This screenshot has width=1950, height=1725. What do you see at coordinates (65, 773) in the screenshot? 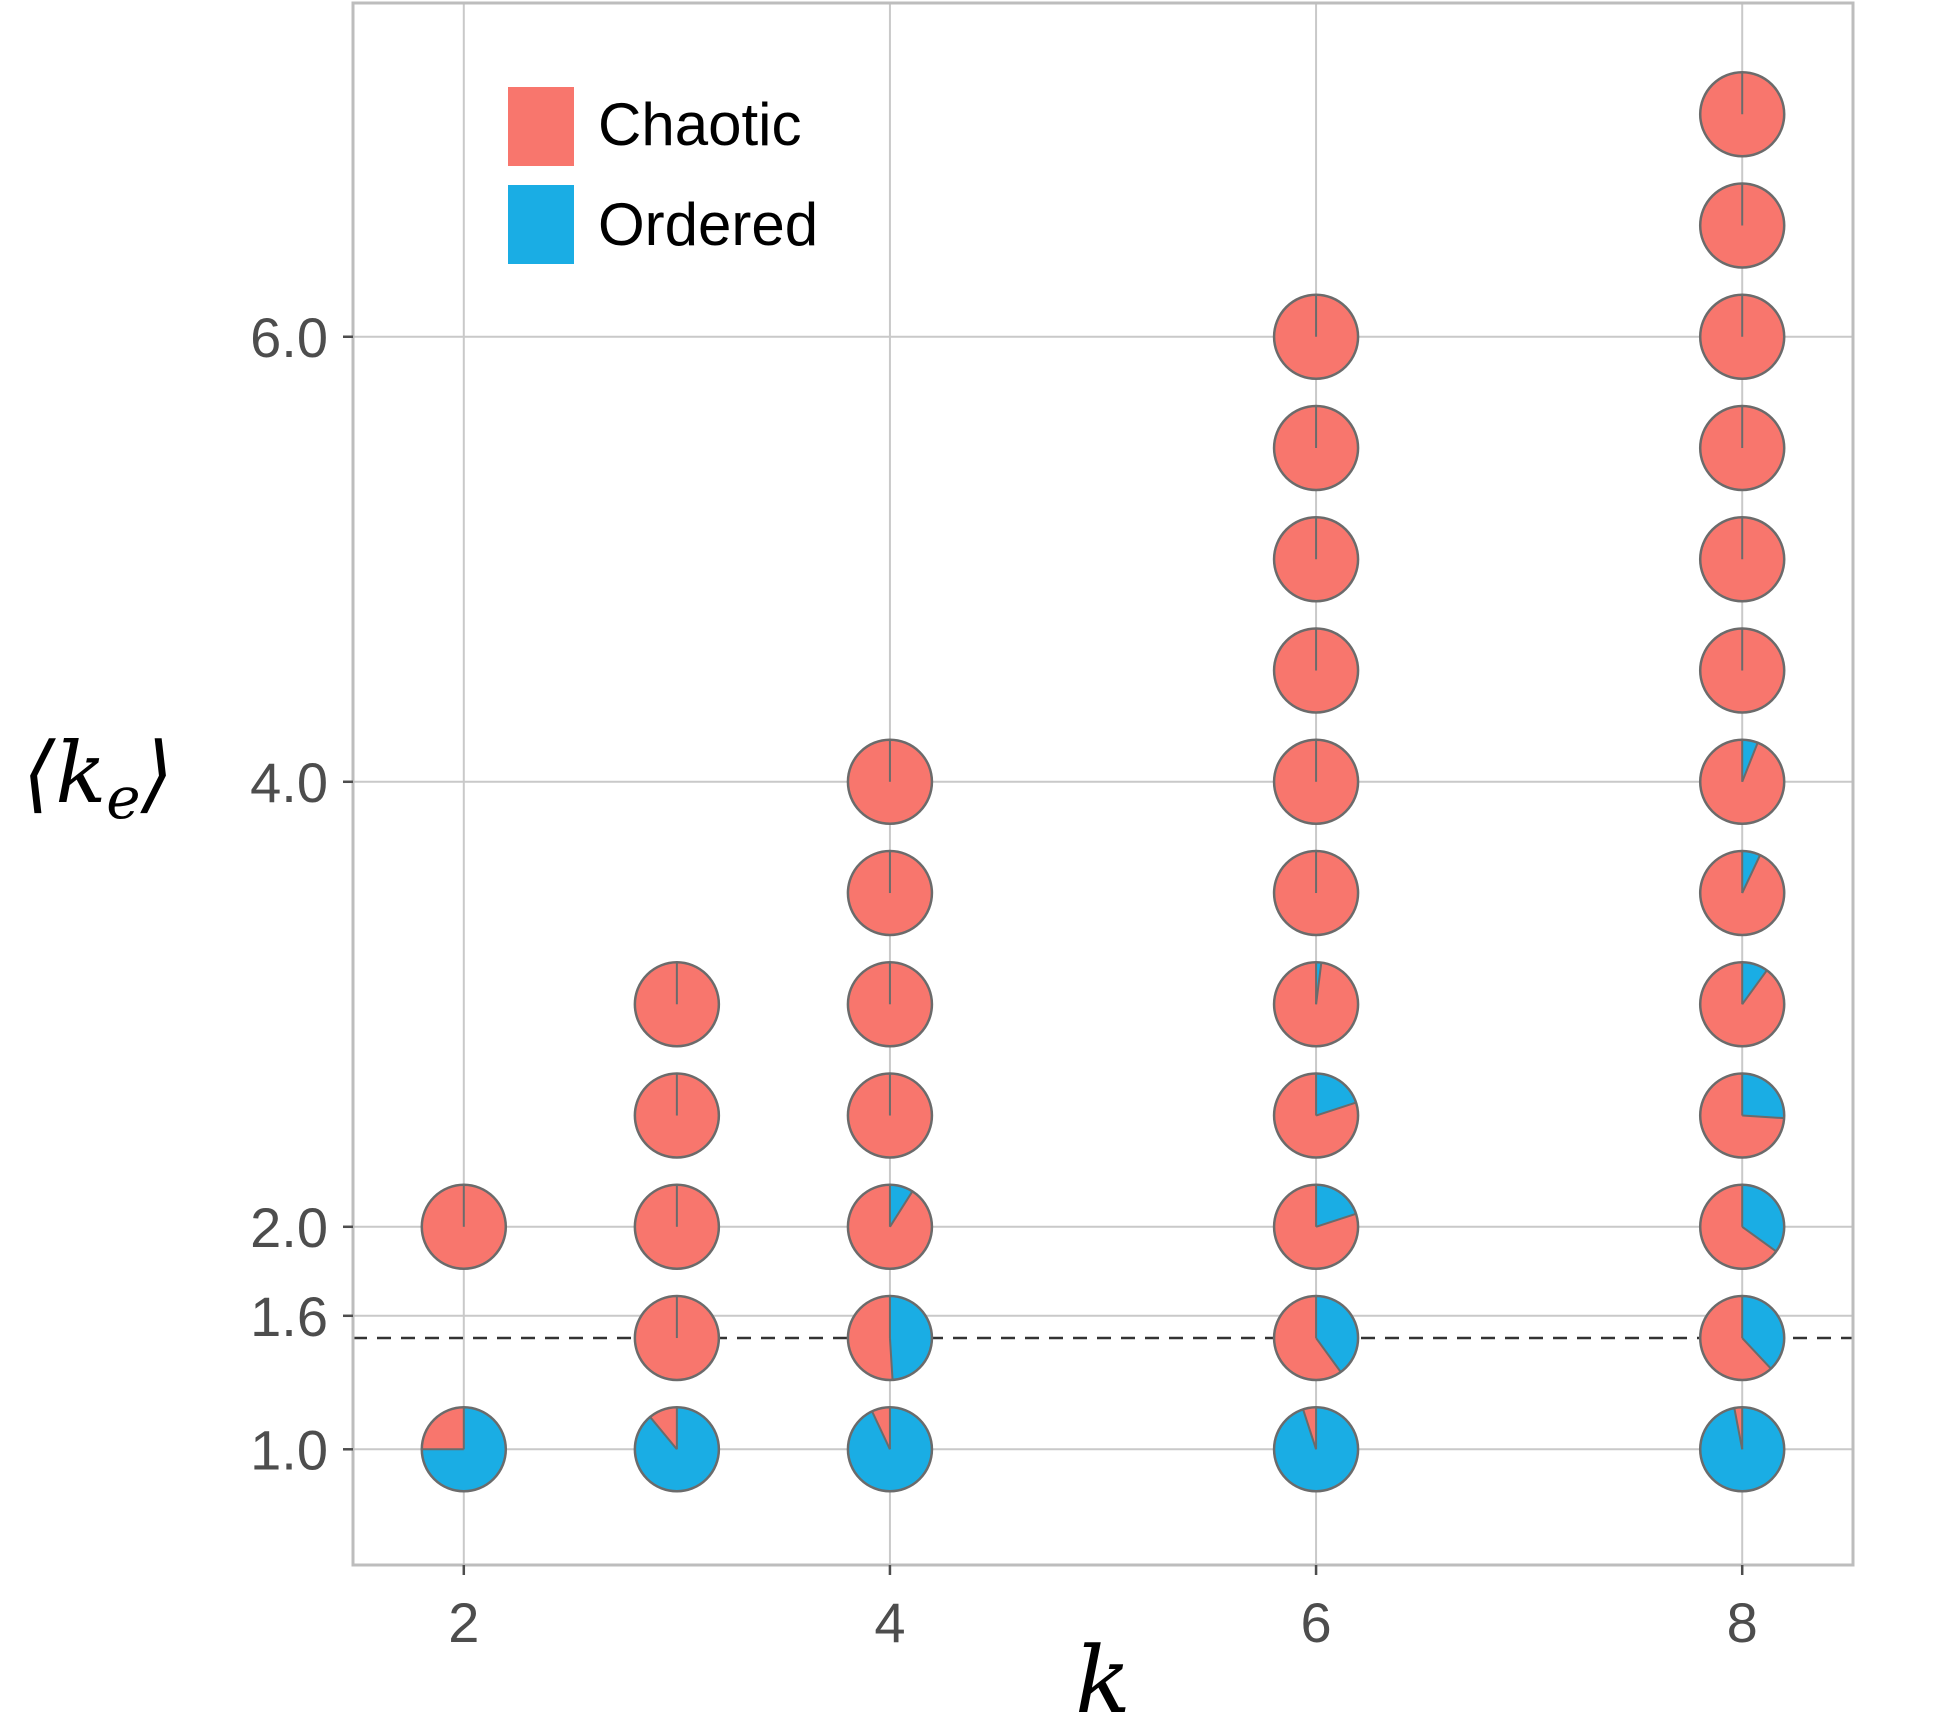
I see `y-axis-title-main: ⟨k` at bounding box center [65, 773].